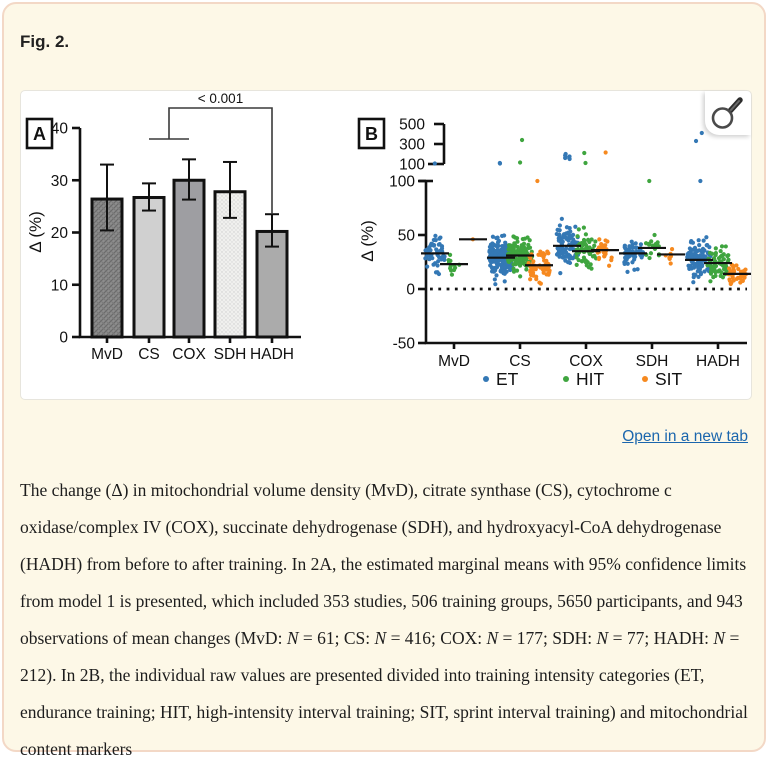  I want to click on svg-text: HIT, so click(590, 379).